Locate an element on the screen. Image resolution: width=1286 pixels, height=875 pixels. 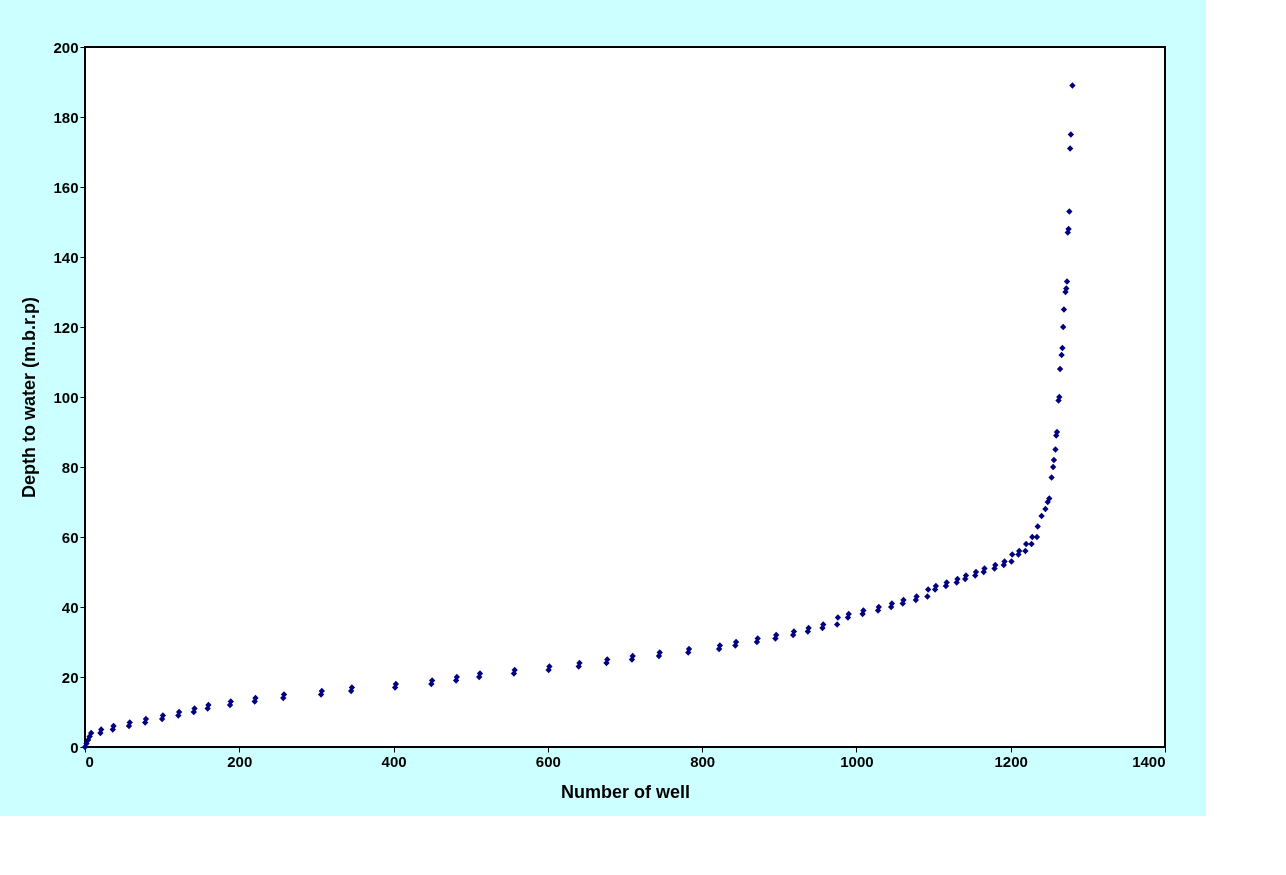
x-tick-label: 800 is located at coordinates (703, 761).